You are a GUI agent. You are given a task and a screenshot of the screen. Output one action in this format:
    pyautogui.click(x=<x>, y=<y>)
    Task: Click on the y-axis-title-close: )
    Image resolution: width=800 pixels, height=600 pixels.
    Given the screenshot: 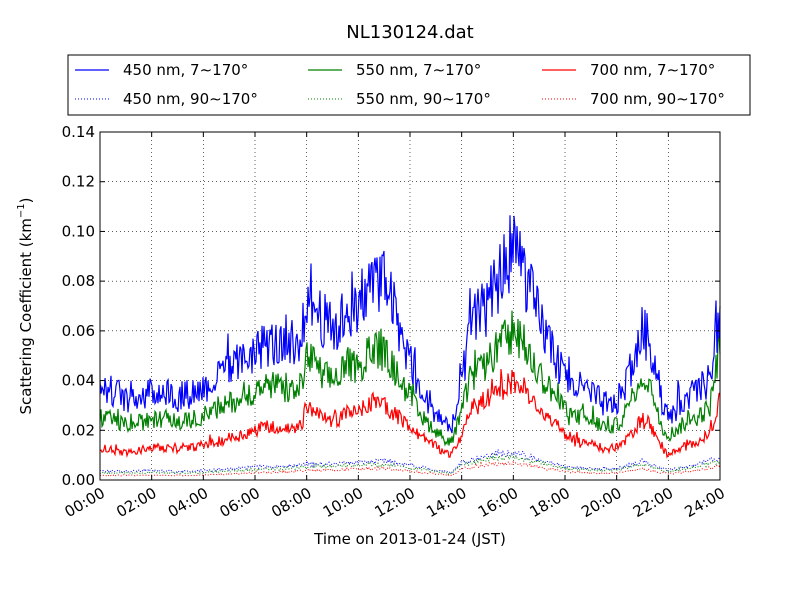 What is the action you would take?
    pyautogui.click(x=26, y=200)
    